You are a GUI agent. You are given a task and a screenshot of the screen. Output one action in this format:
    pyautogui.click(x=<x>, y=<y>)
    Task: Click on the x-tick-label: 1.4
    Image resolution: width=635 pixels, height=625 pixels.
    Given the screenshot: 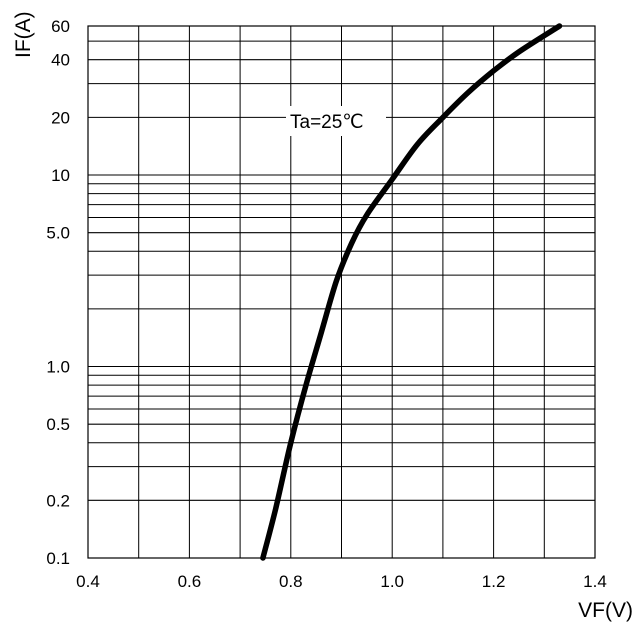 What is the action you would take?
    pyautogui.click(x=595, y=581)
    